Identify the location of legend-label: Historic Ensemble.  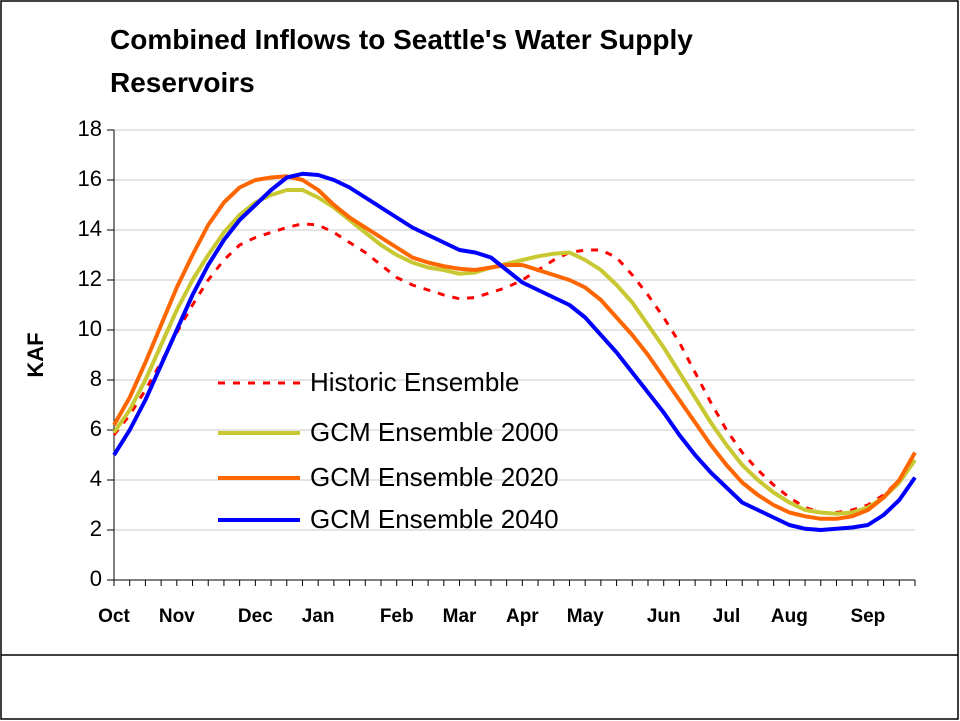
(415, 382).